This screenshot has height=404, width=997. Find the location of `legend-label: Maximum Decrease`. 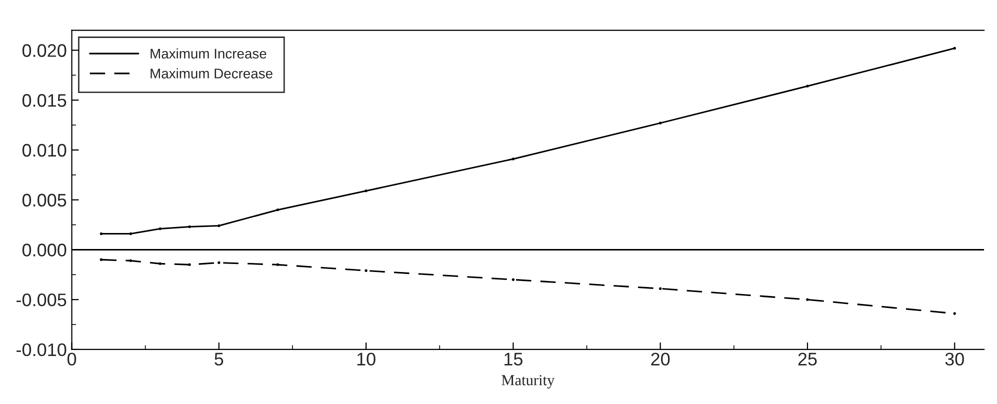

legend-label: Maximum Decrease is located at coordinates (211, 73).